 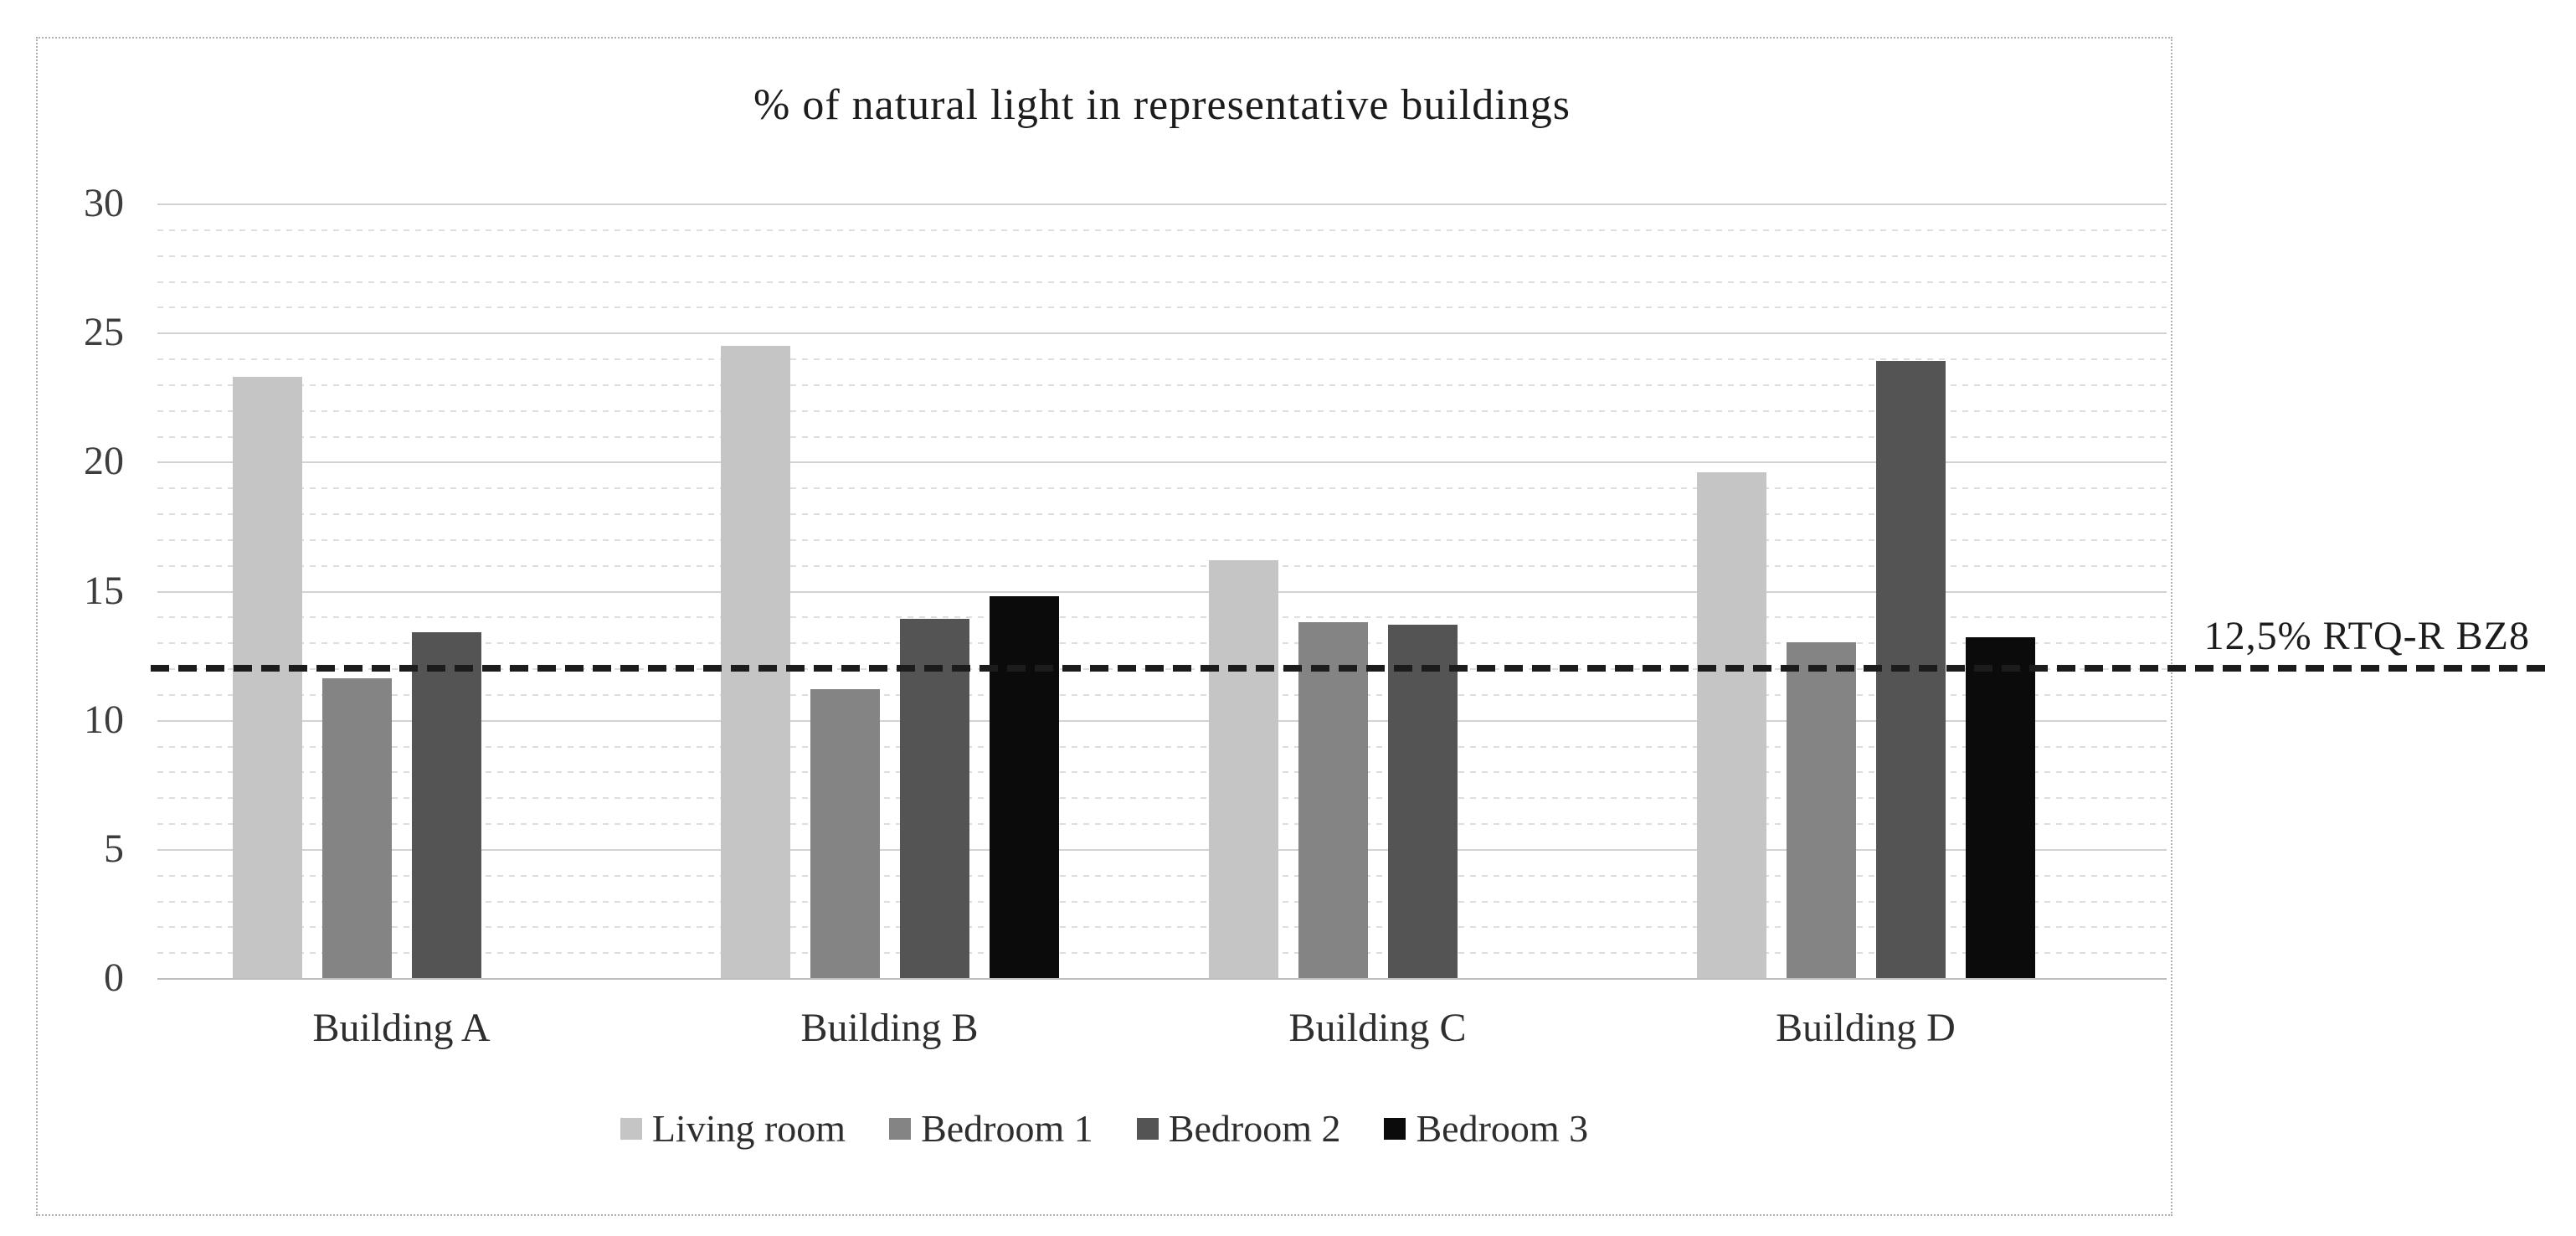 What do you see at coordinates (1349, 668) in the screenshot?
I see `reference-dashed-line` at bounding box center [1349, 668].